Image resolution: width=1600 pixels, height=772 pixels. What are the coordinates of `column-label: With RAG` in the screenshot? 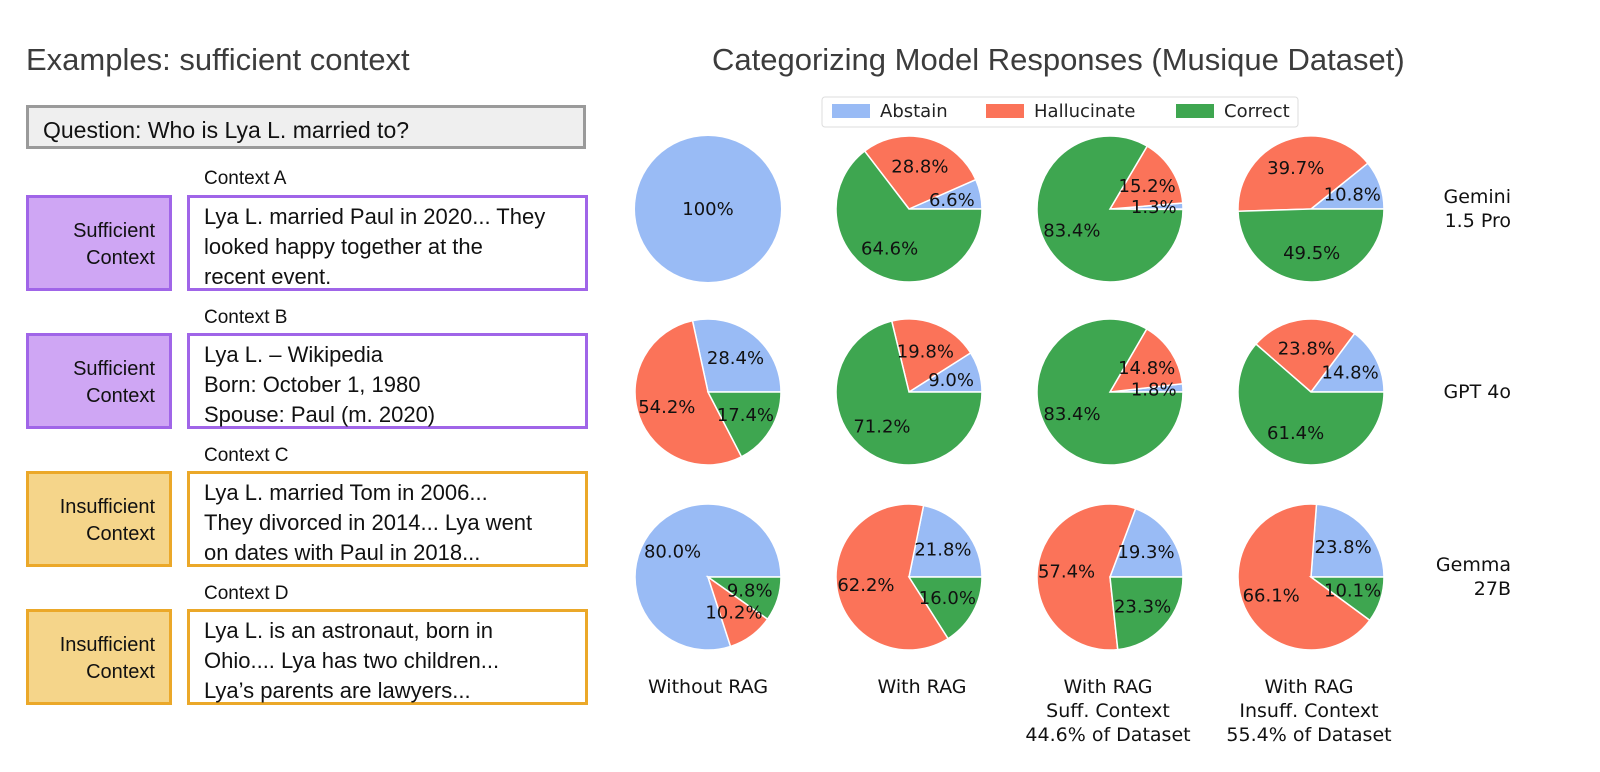 It's located at (922, 687).